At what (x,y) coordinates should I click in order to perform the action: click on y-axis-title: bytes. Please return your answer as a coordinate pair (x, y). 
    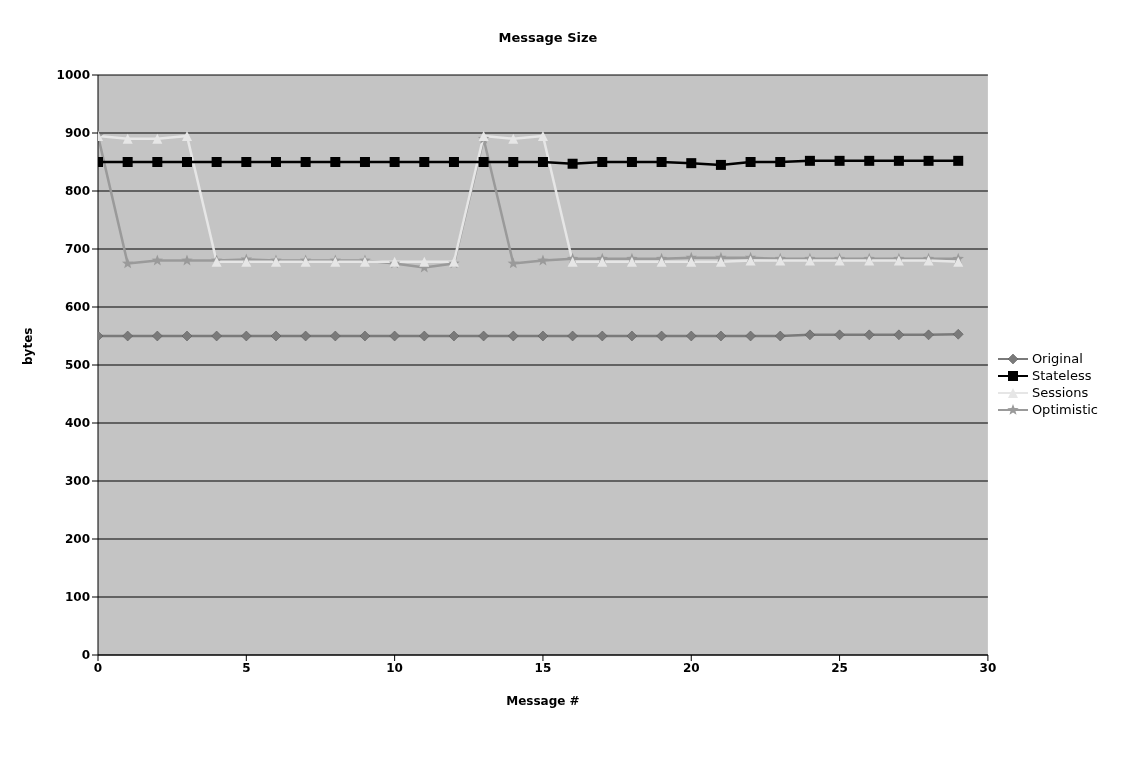
    Looking at the image, I should click on (28, 346).